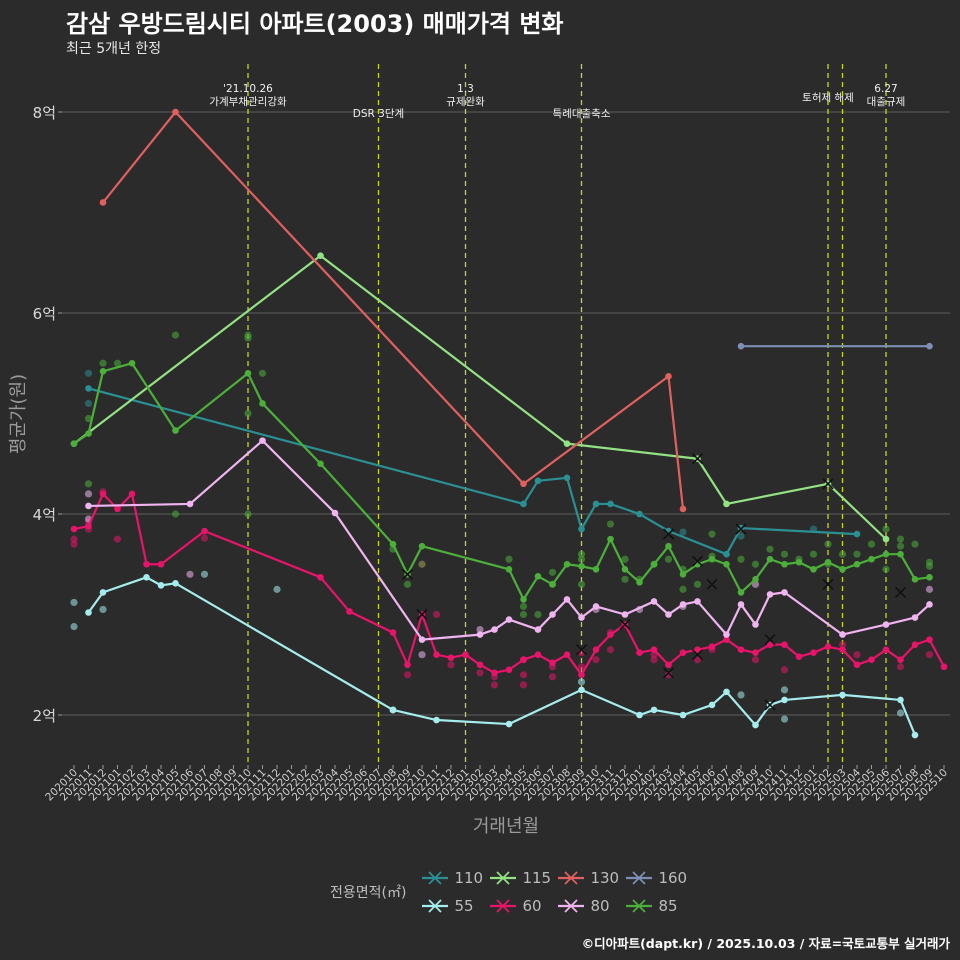 The height and width of the screenshot is (960, 960). What do you see at coordinates (520, 906) in the screenshot?
I see `legend-item-60: 60` at bounding box center [520, 906].